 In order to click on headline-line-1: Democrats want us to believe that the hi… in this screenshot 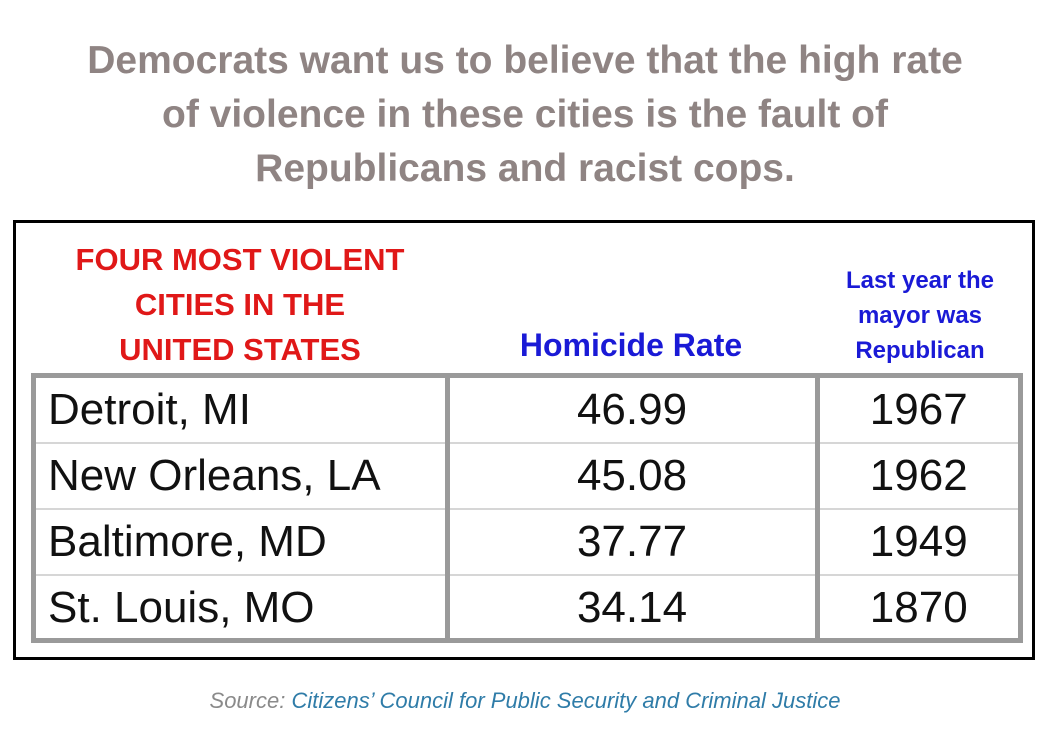, I will do `click(525, 60)`.